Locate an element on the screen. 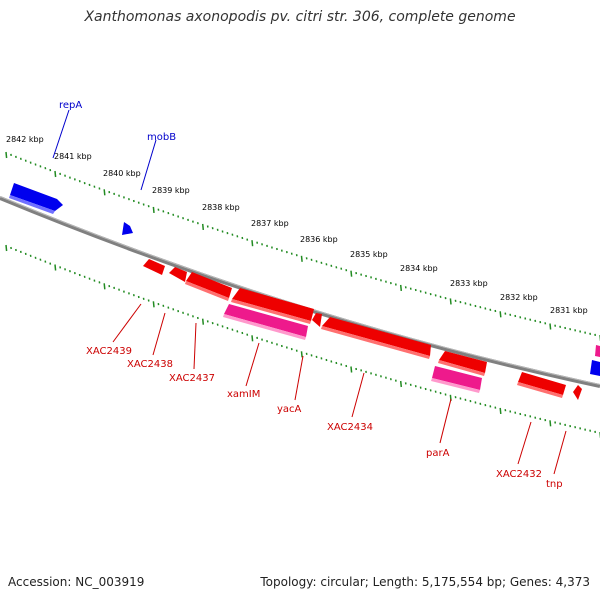  ruler-label: 2836 kbp is located at coordinates (319, 239).